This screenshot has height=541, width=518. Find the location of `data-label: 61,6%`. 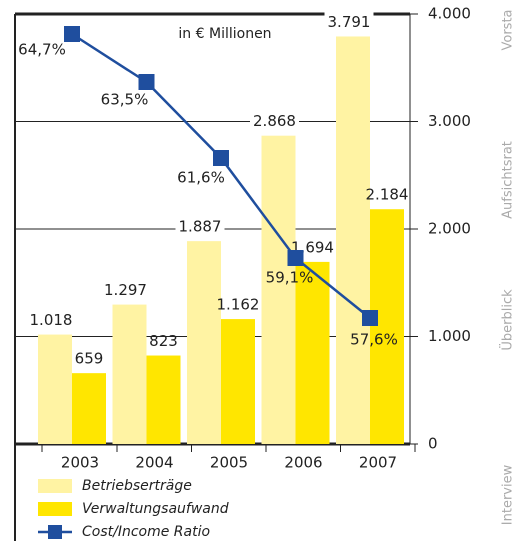

data-label: 61,6% is located at coordinates (201, 178).